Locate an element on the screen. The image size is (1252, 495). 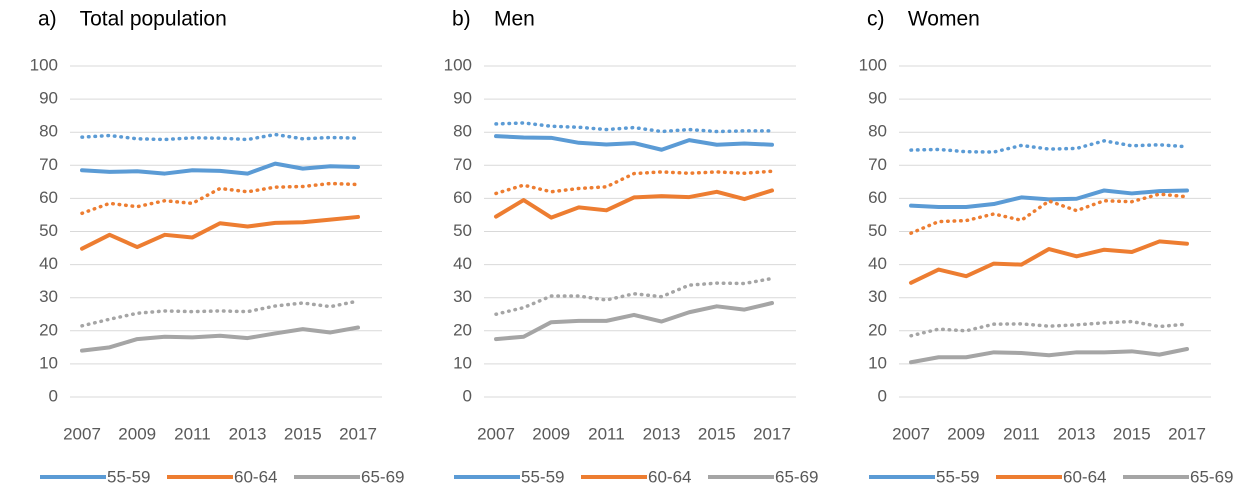
chart-title: c) Women is located at coordinates (923, 19).